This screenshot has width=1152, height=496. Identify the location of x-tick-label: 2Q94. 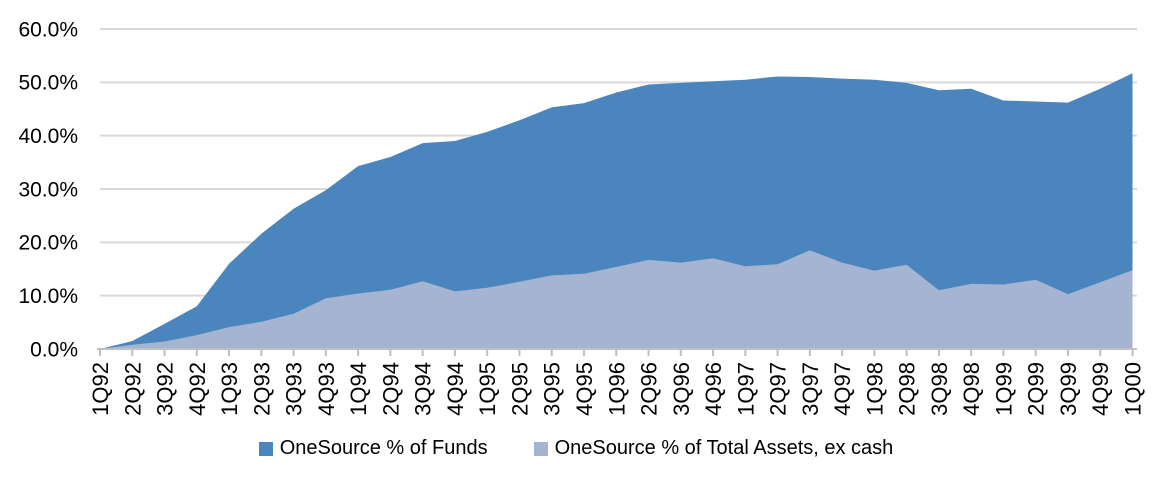
(390, 389).